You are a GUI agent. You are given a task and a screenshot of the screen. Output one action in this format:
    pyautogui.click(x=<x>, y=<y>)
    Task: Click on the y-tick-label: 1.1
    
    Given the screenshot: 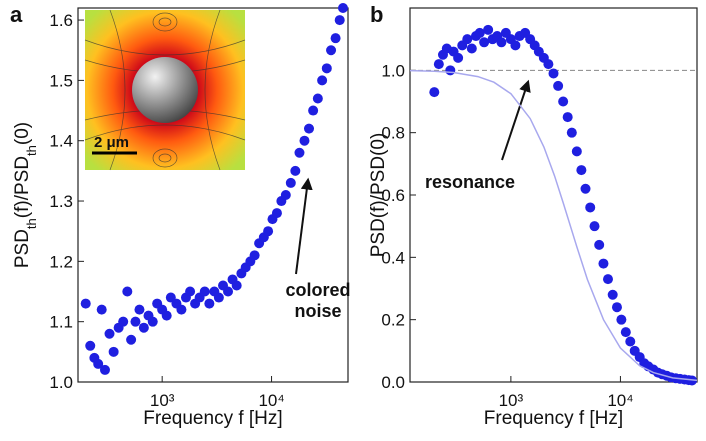 What is the action you would take?
    pyautogui.click(x=61, y=322)
    